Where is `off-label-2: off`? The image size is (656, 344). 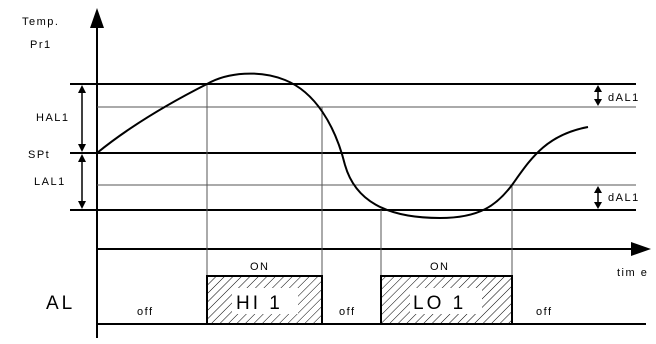
off-label-2: off is located at coordinates (347, 312).